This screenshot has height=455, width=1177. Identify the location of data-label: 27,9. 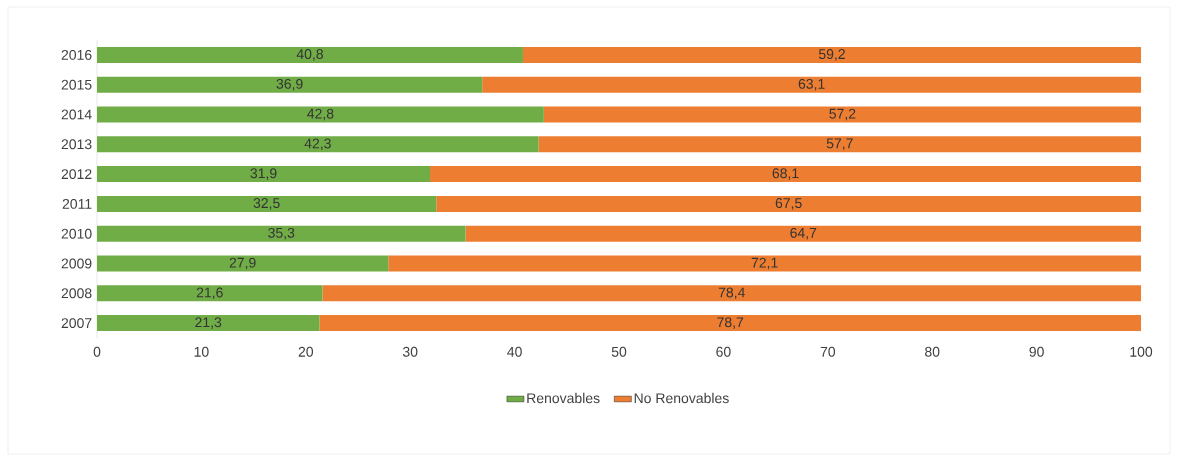
(242, 263).